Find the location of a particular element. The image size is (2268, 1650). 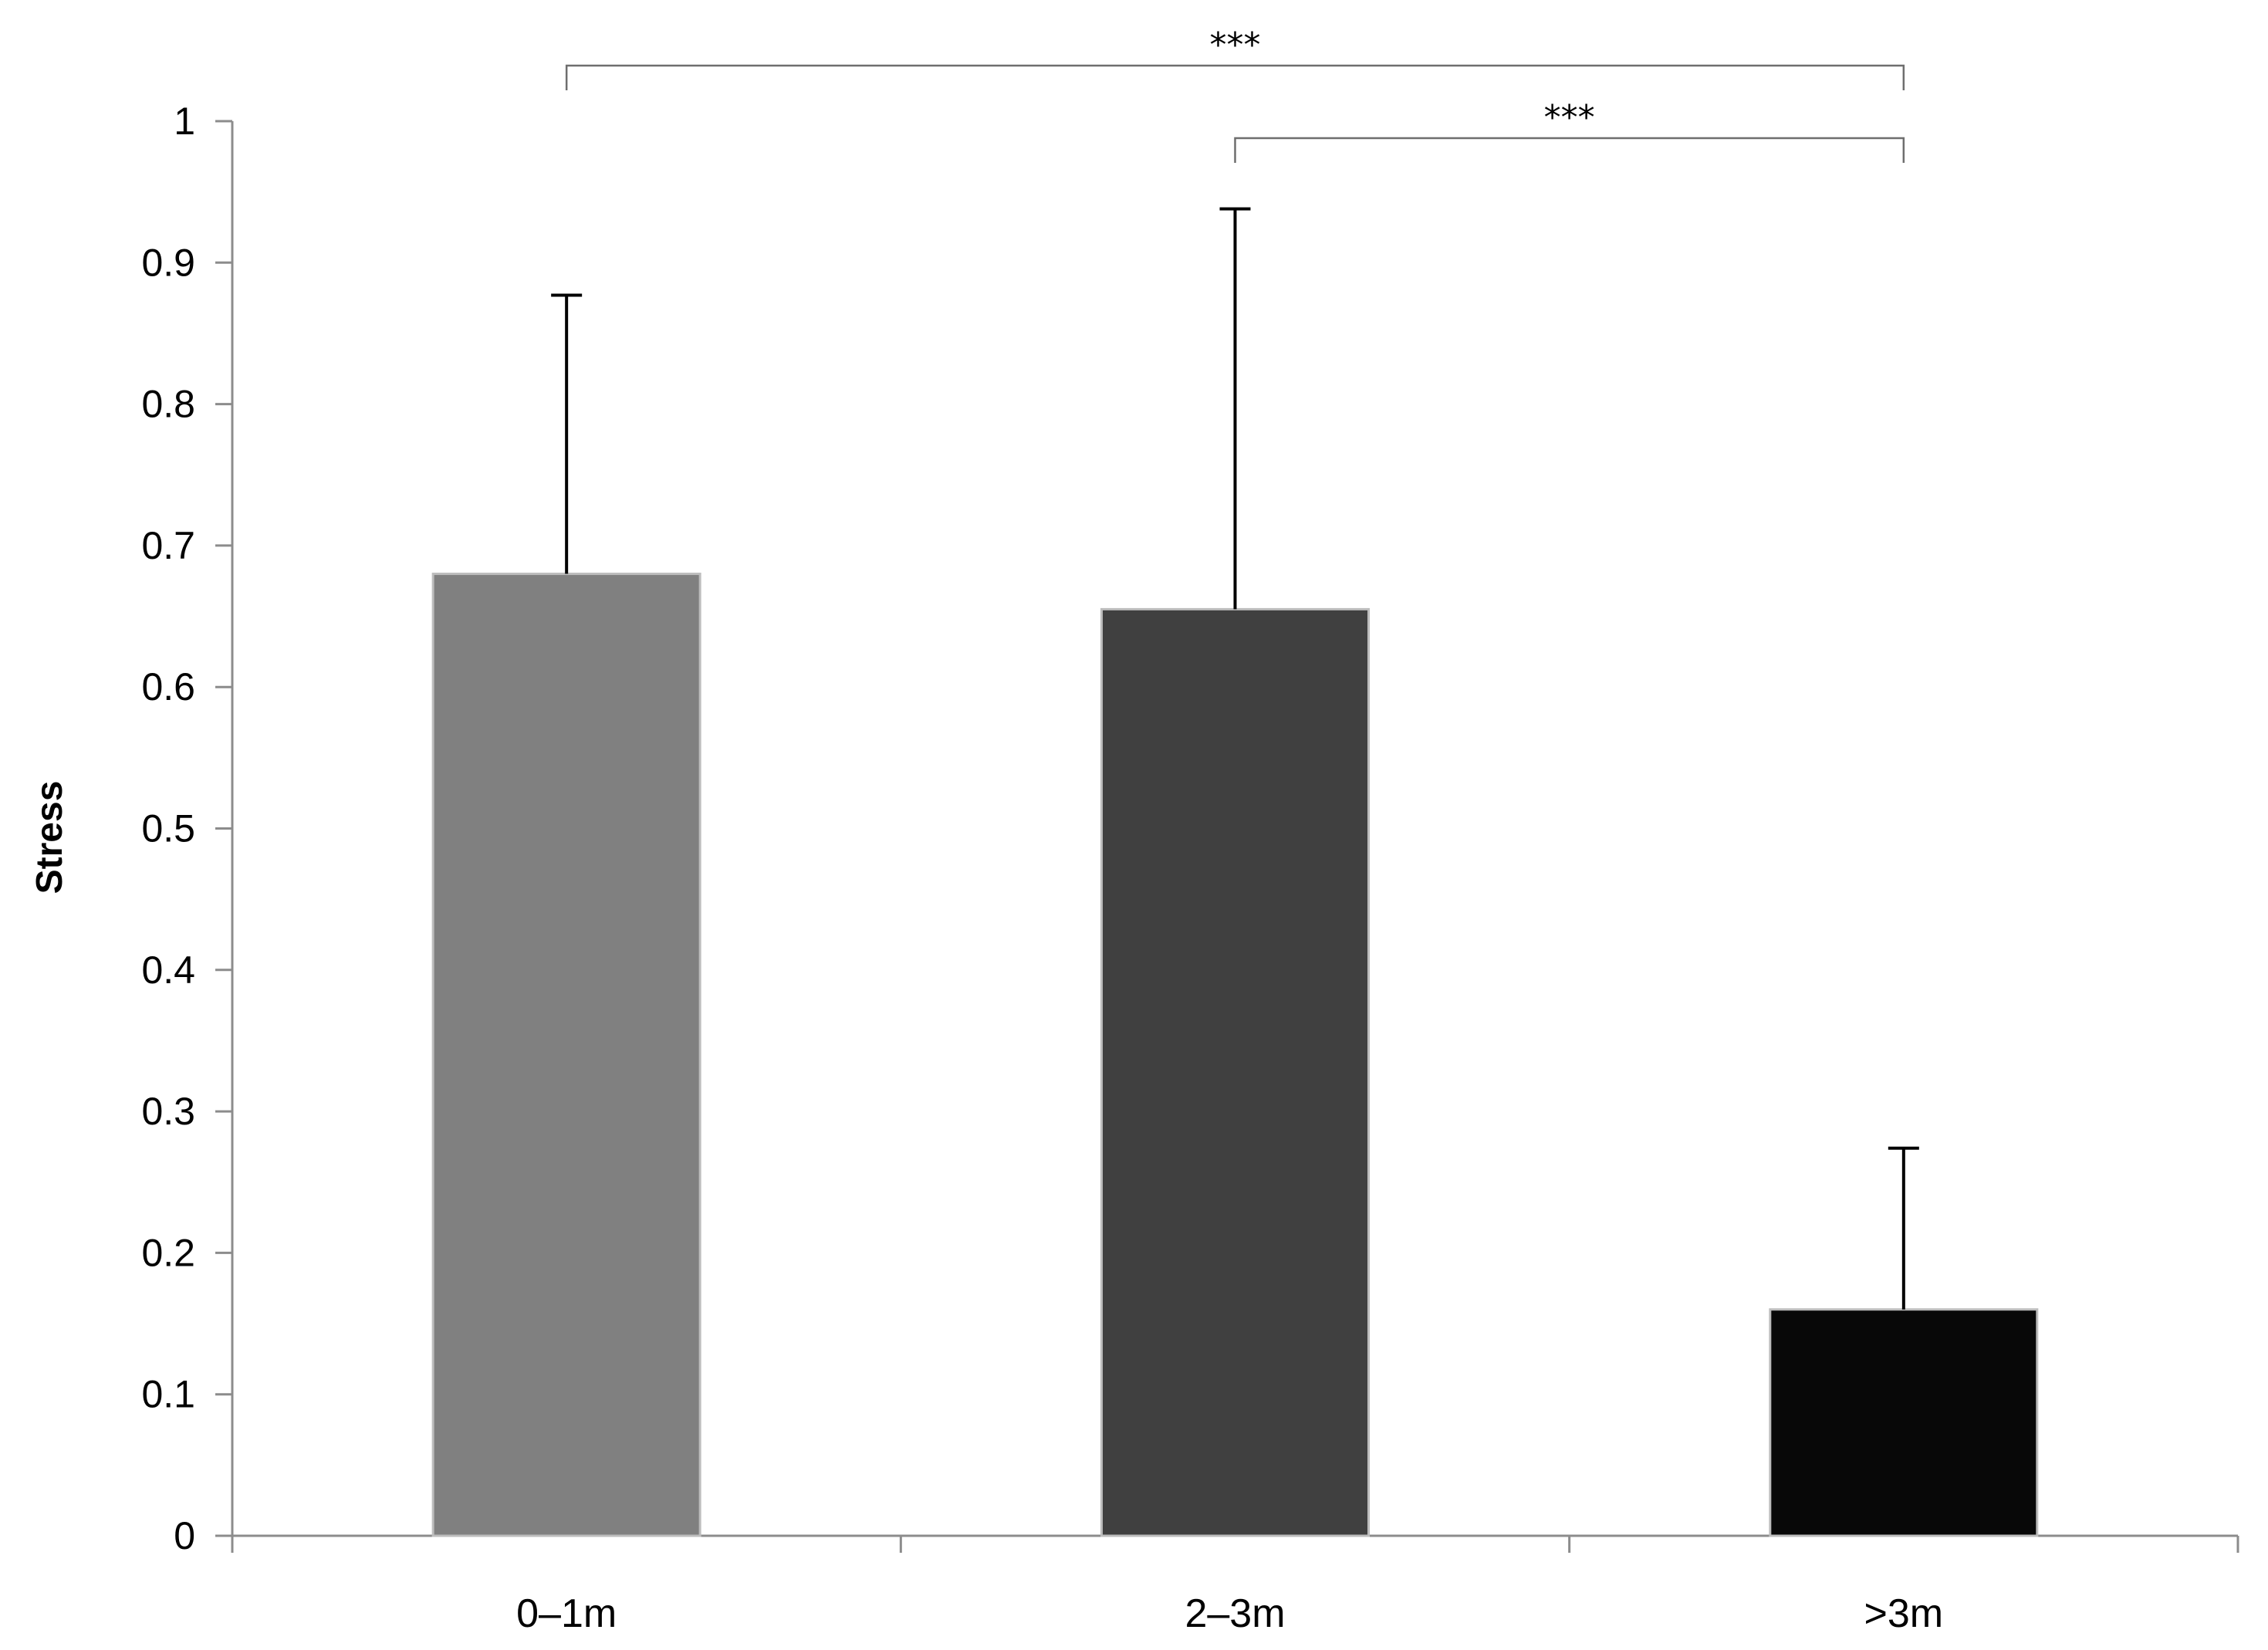

x-tick-label: >3m is located at coordinates (1904, 1613).